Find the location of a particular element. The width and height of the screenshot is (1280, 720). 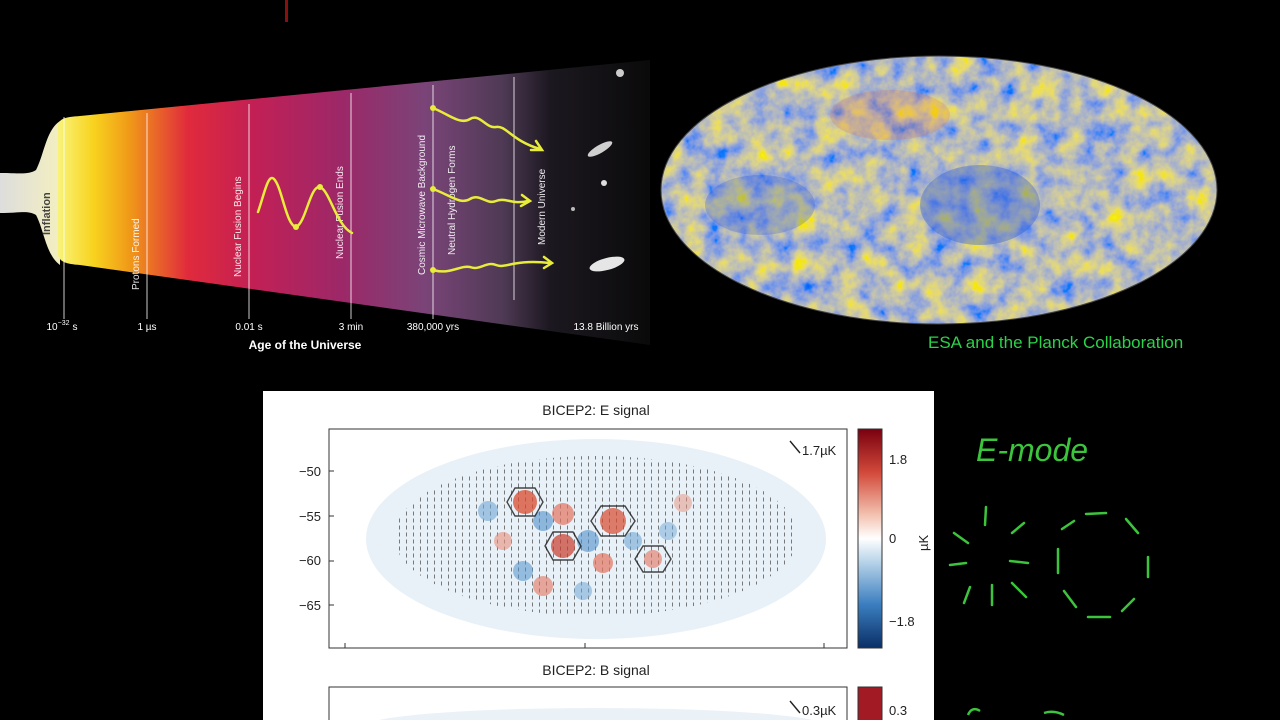

epoch-label-fusion-begins: Nuclear Fusion Begins is located at coordinates (238, 226).